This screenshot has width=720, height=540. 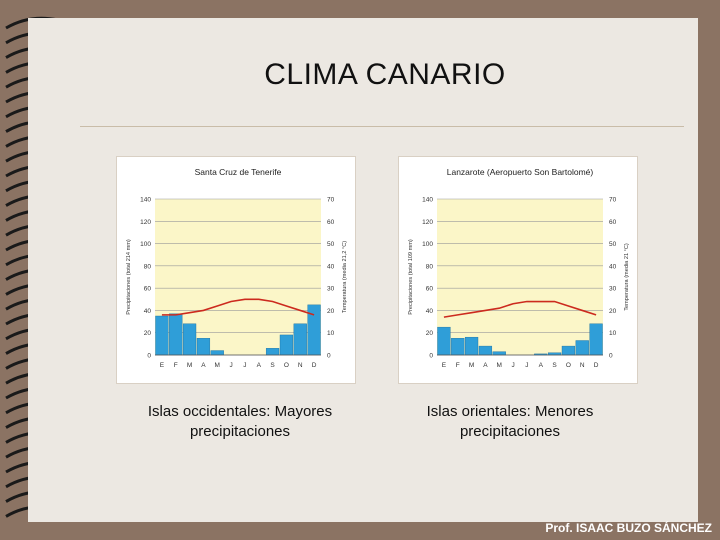 What do you see at coordinates (411, 277) in the screenshot?
I see `y-axis-label-left: Precipitaciones (total 109 mm)` at bounding box center [411, 277].